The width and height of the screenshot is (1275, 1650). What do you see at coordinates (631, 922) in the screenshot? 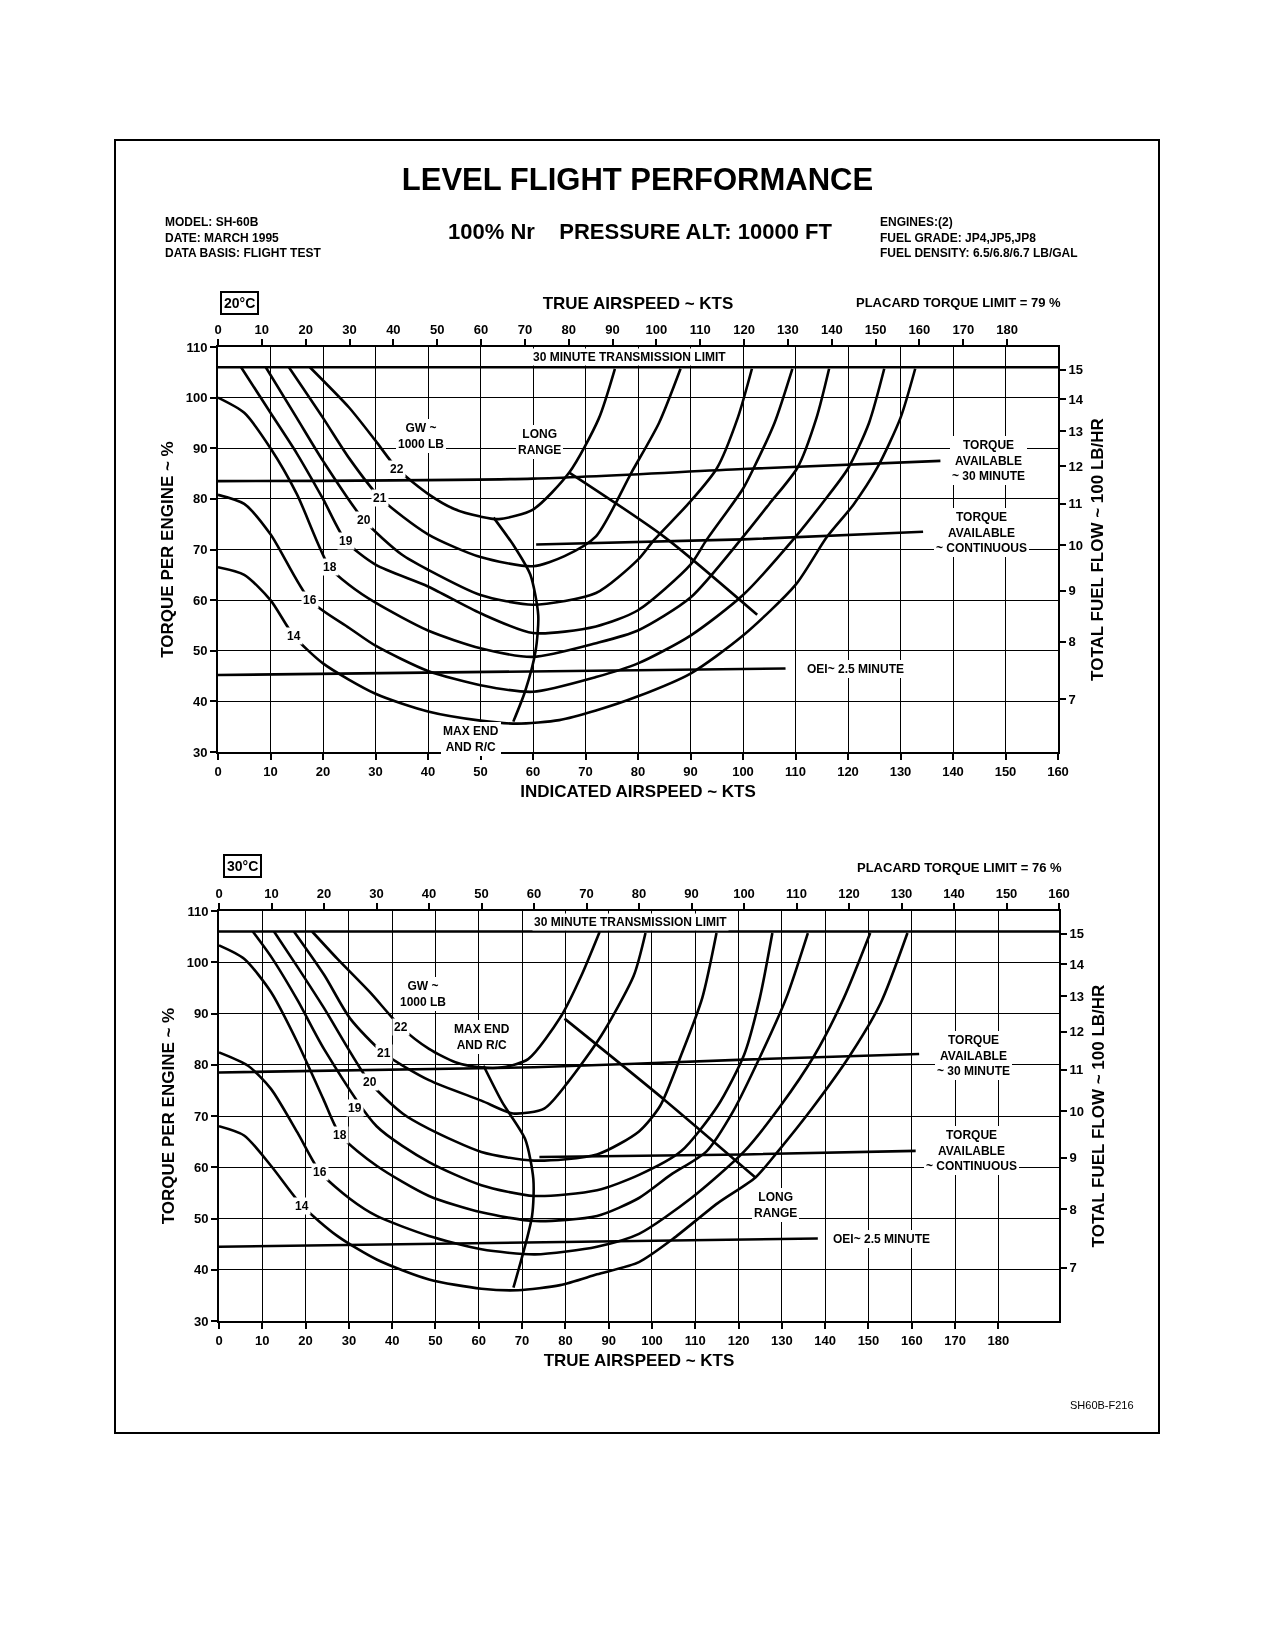
I see `ref-line-label: 30 MINUTE TRANSMISSION LIMIT` at bounding box center [631, 922].